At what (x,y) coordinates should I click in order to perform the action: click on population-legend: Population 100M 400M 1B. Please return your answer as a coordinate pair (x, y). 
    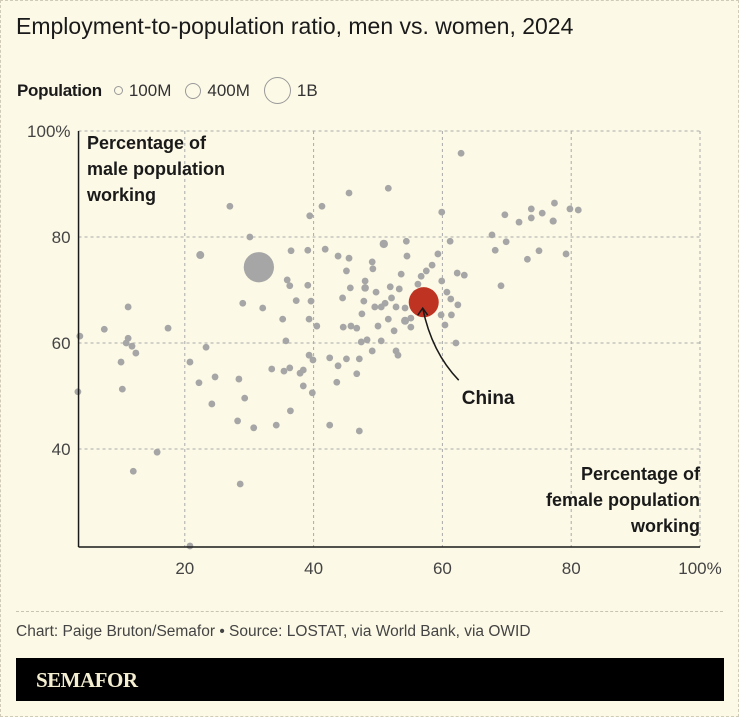
    Looking at the image, I should click on (174, 90).